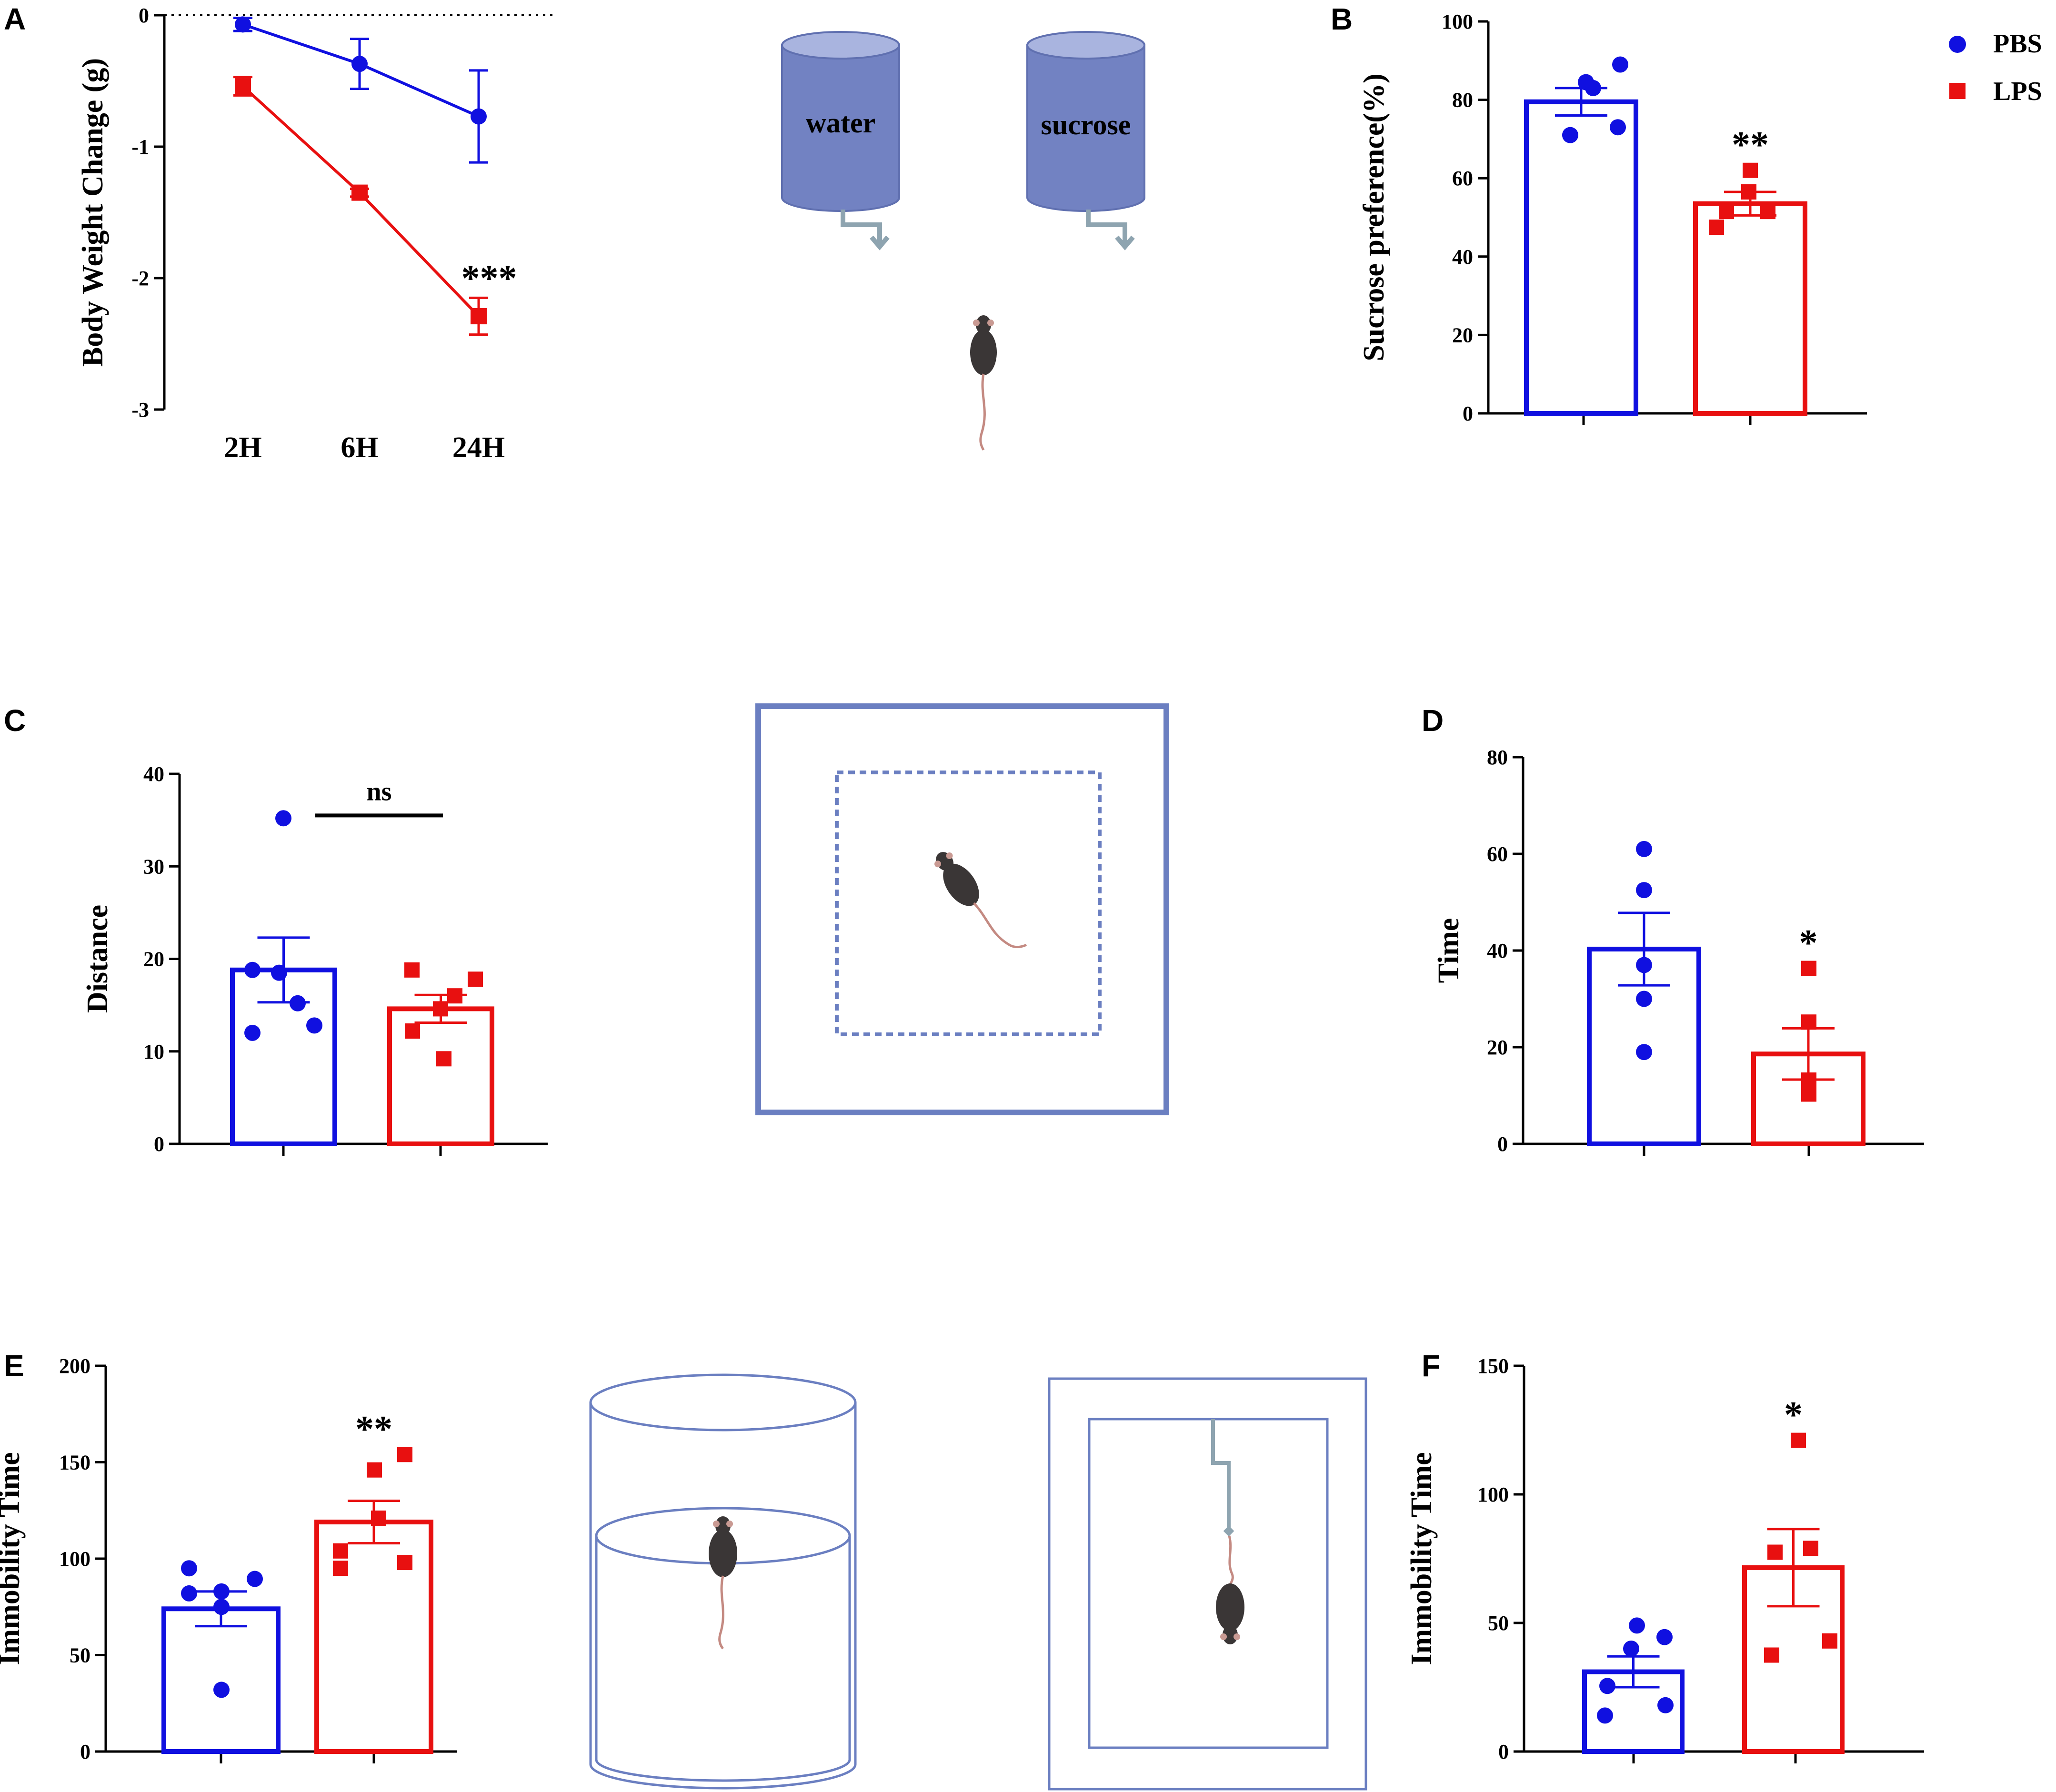 The width and height of the screenshot is (2056, 1792). Describe the element at coordinates (75, 1366) in the screenshot. I see `y-tick-label: 200` at that location.